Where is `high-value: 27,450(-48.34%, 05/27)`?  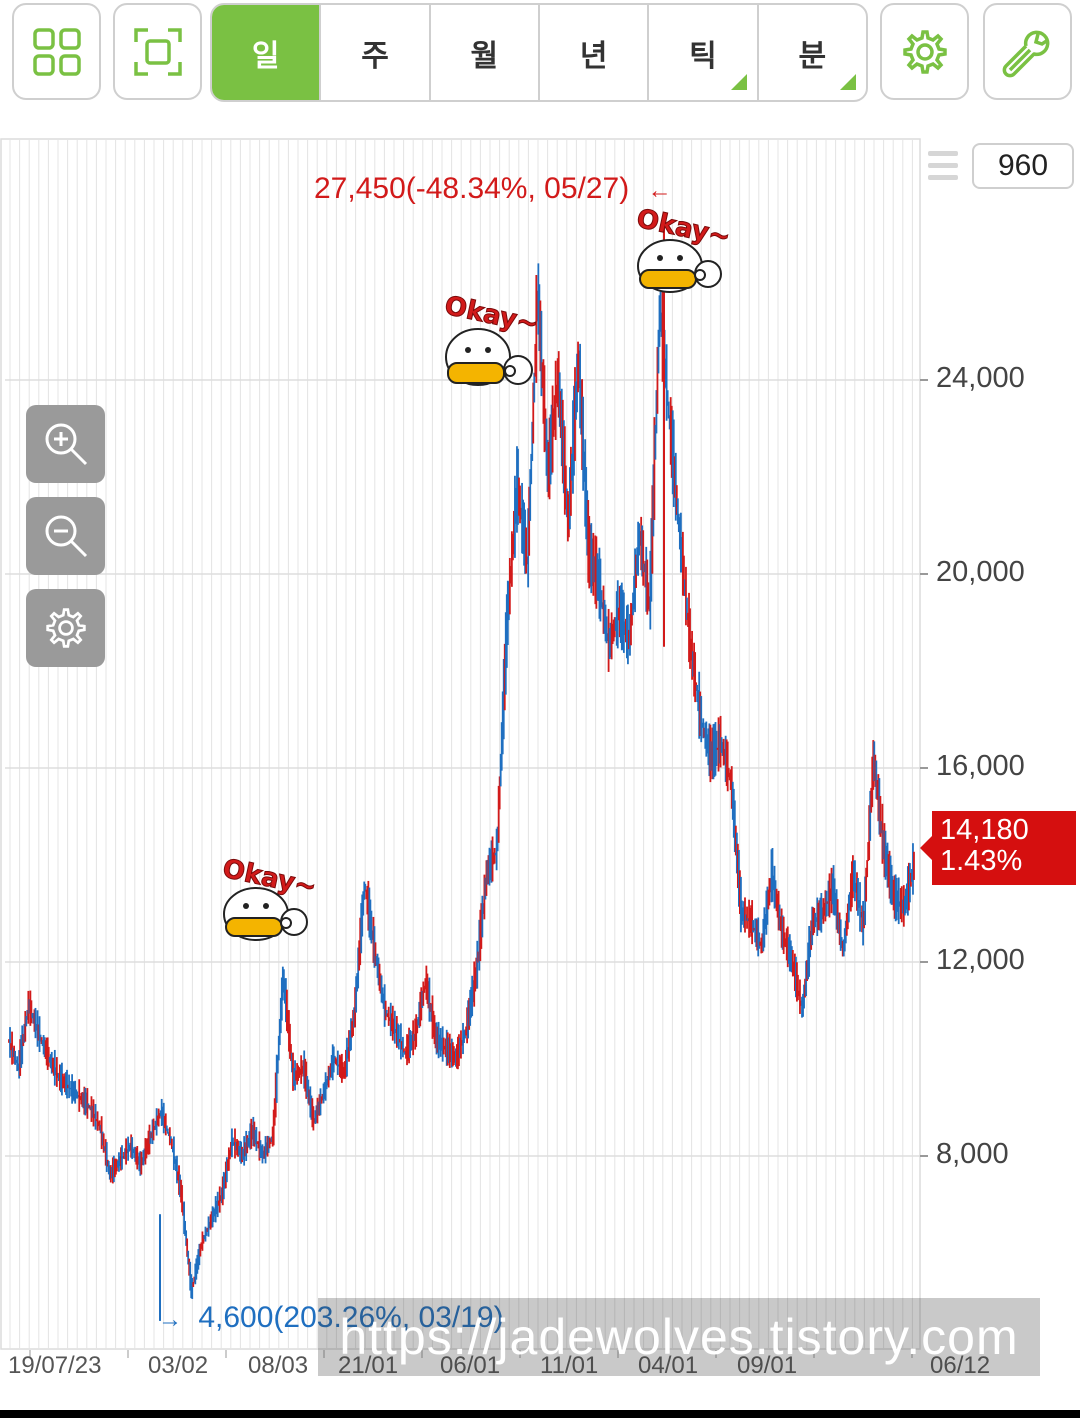 high-value: 27,450(-48.34%, 05/27) is located at coordinates (472, 188).